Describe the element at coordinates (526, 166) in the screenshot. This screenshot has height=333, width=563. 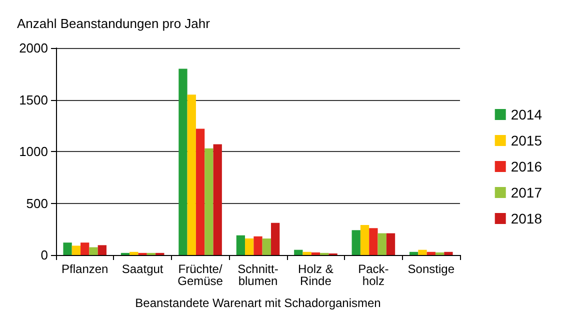
I see `legend-label: 2016` at that location.